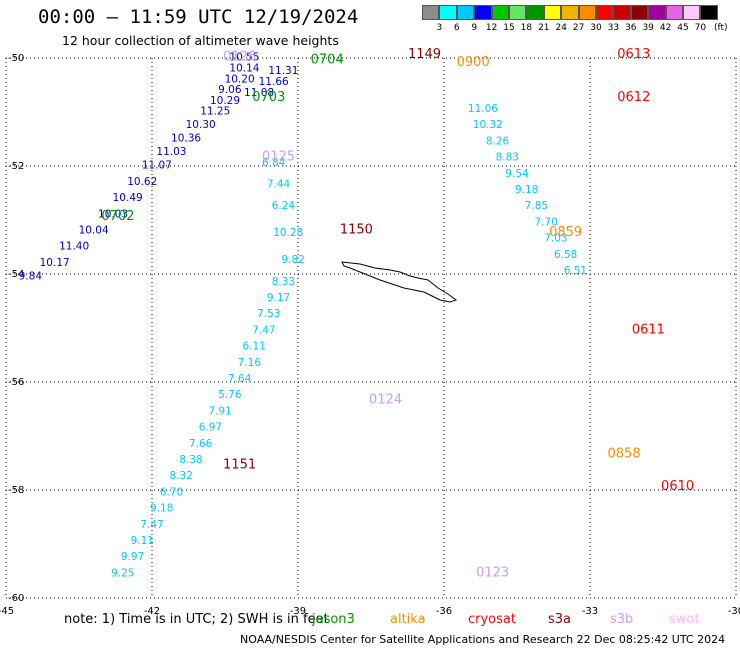  I want to click on scale-label: 30, so click(596, 28).